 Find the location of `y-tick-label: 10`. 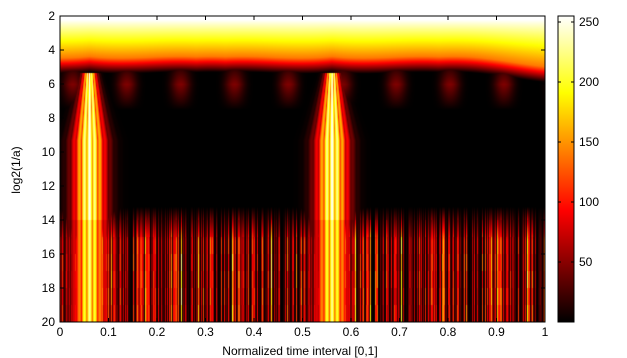

y-tick-label: 10 is located at coordinates (49, 152).